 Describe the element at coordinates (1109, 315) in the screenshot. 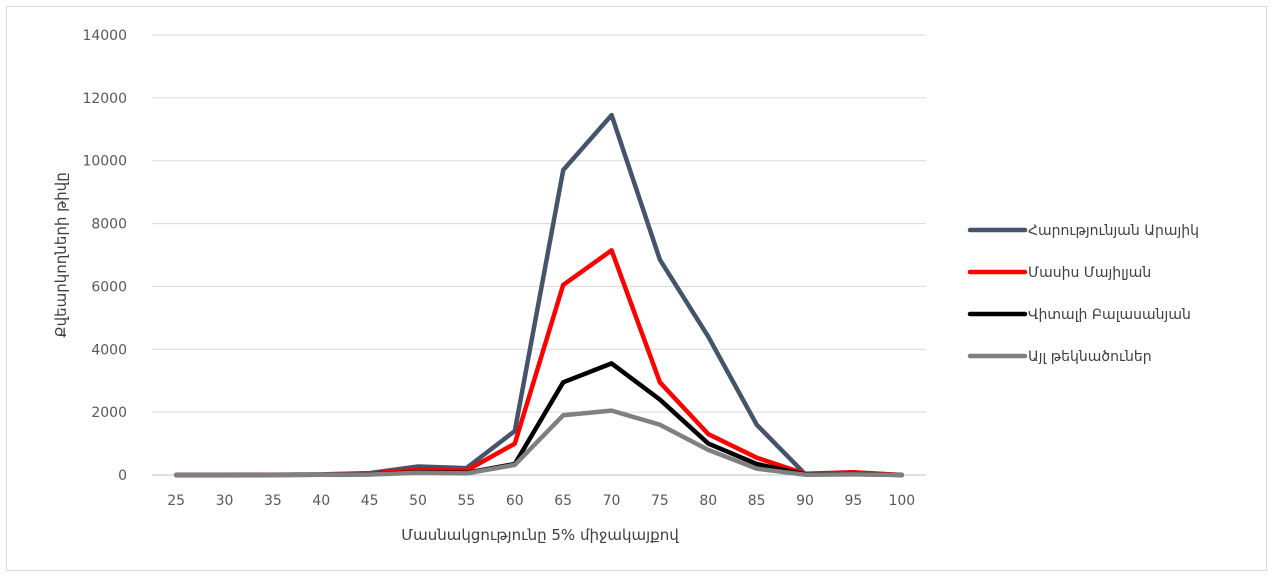

I see `legend-label: Վիտալի Բալասանյան` at that location.